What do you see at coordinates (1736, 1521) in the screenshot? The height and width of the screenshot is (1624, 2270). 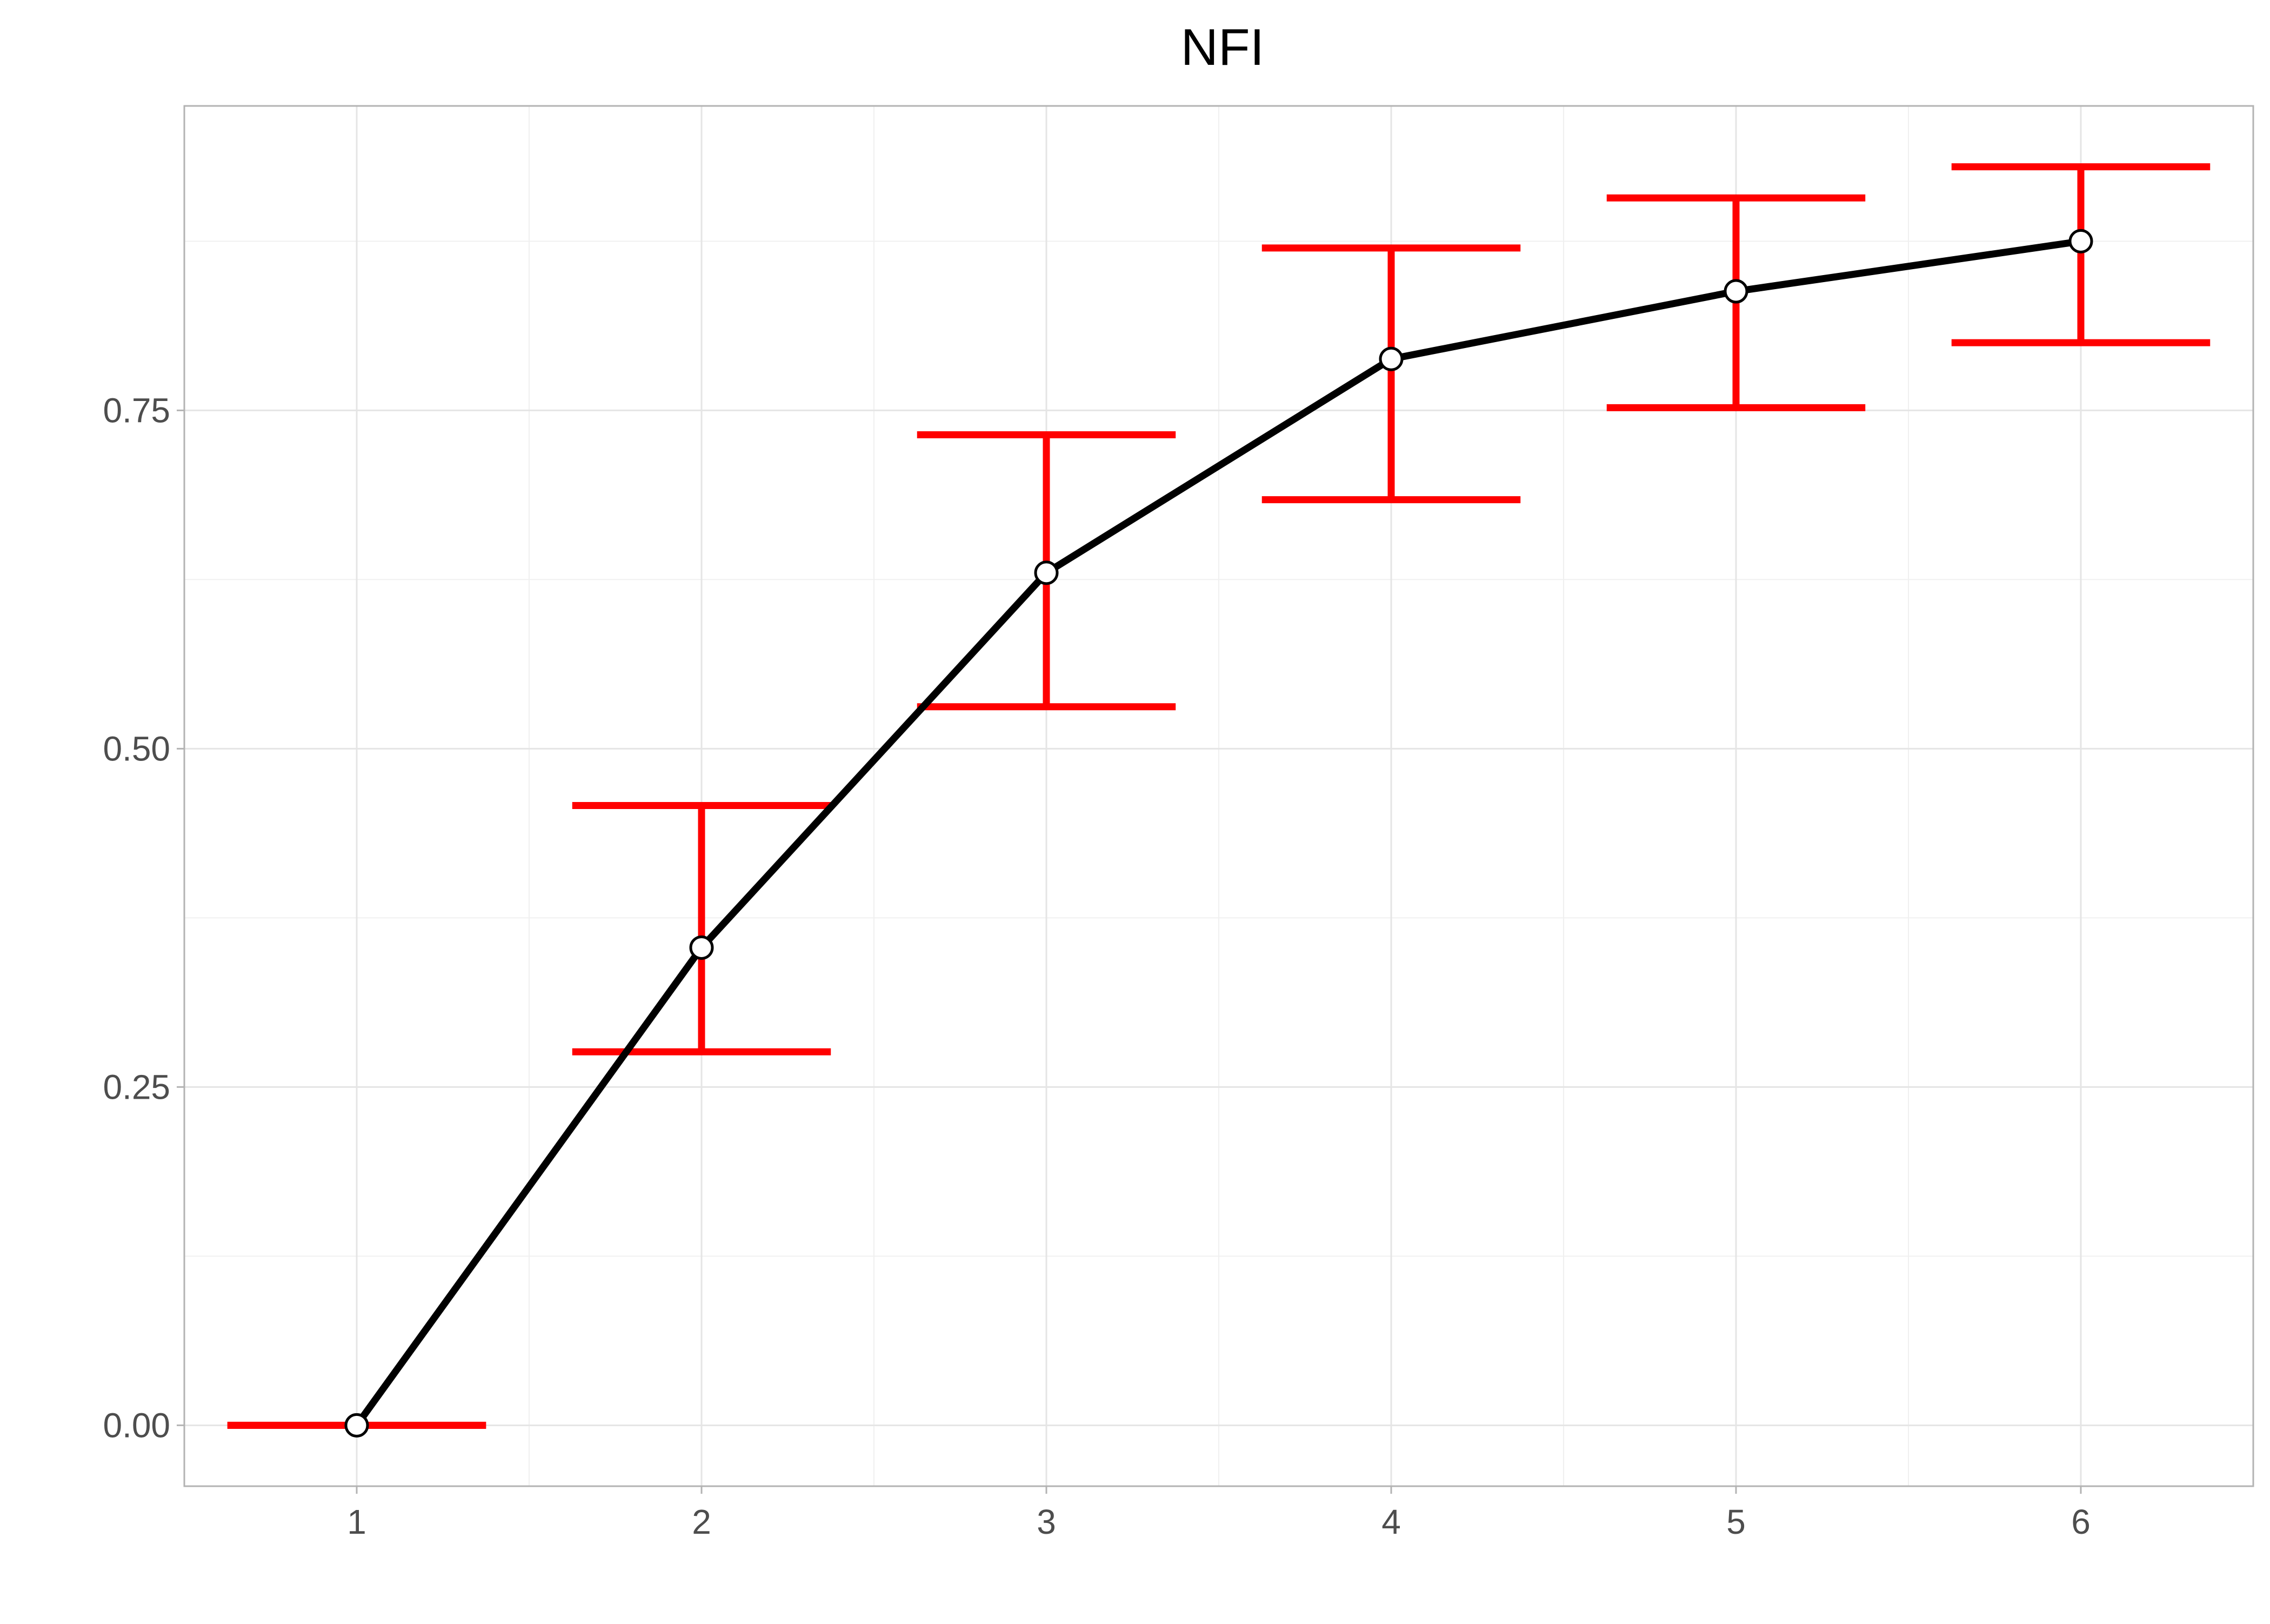 I see `x-tick-label: 5` at bounding box center [1736, 1521].